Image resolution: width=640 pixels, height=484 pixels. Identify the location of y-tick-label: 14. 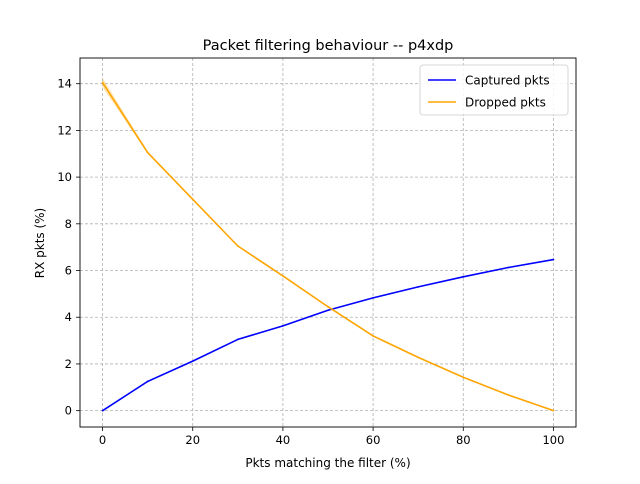
(64, 84).